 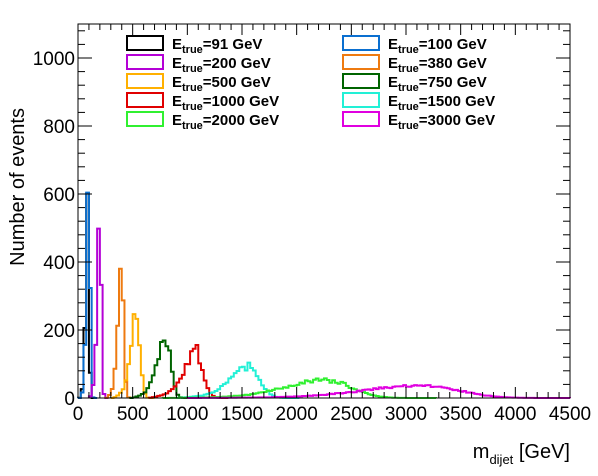 I want to click on x-axis-title-unit: [GeV], so click(x=541, y=452).